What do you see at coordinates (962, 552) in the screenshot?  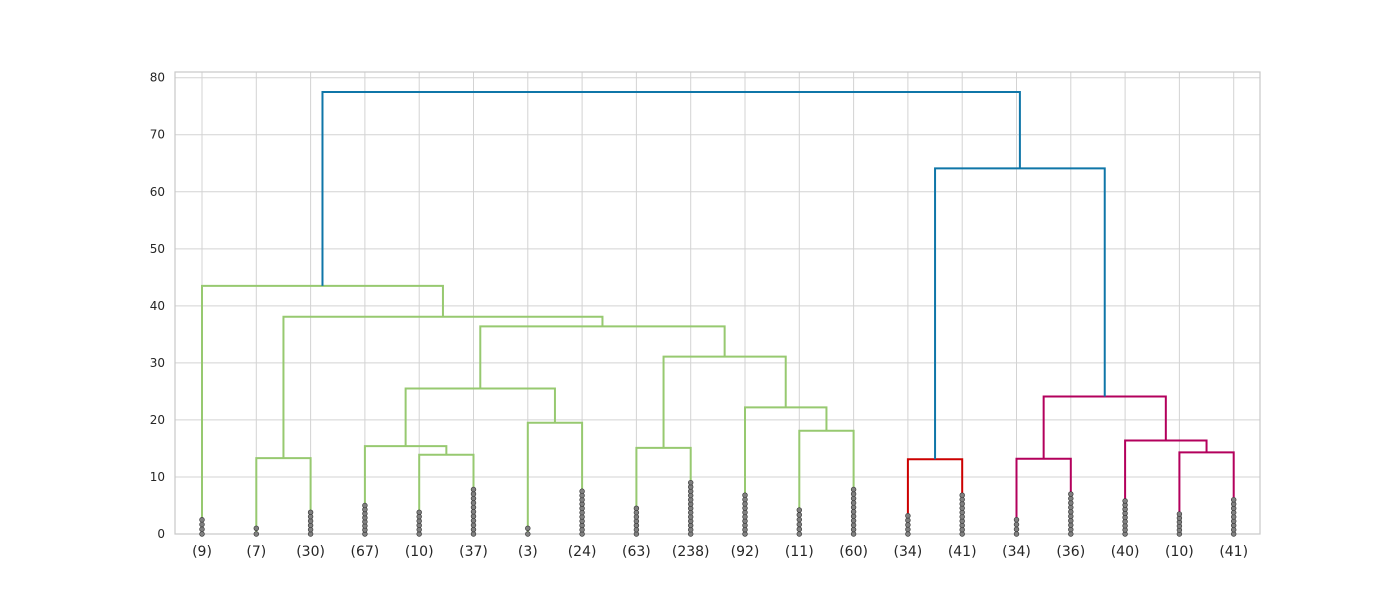 I see `leaf-label: (41)` at bounding box center [962, 552].